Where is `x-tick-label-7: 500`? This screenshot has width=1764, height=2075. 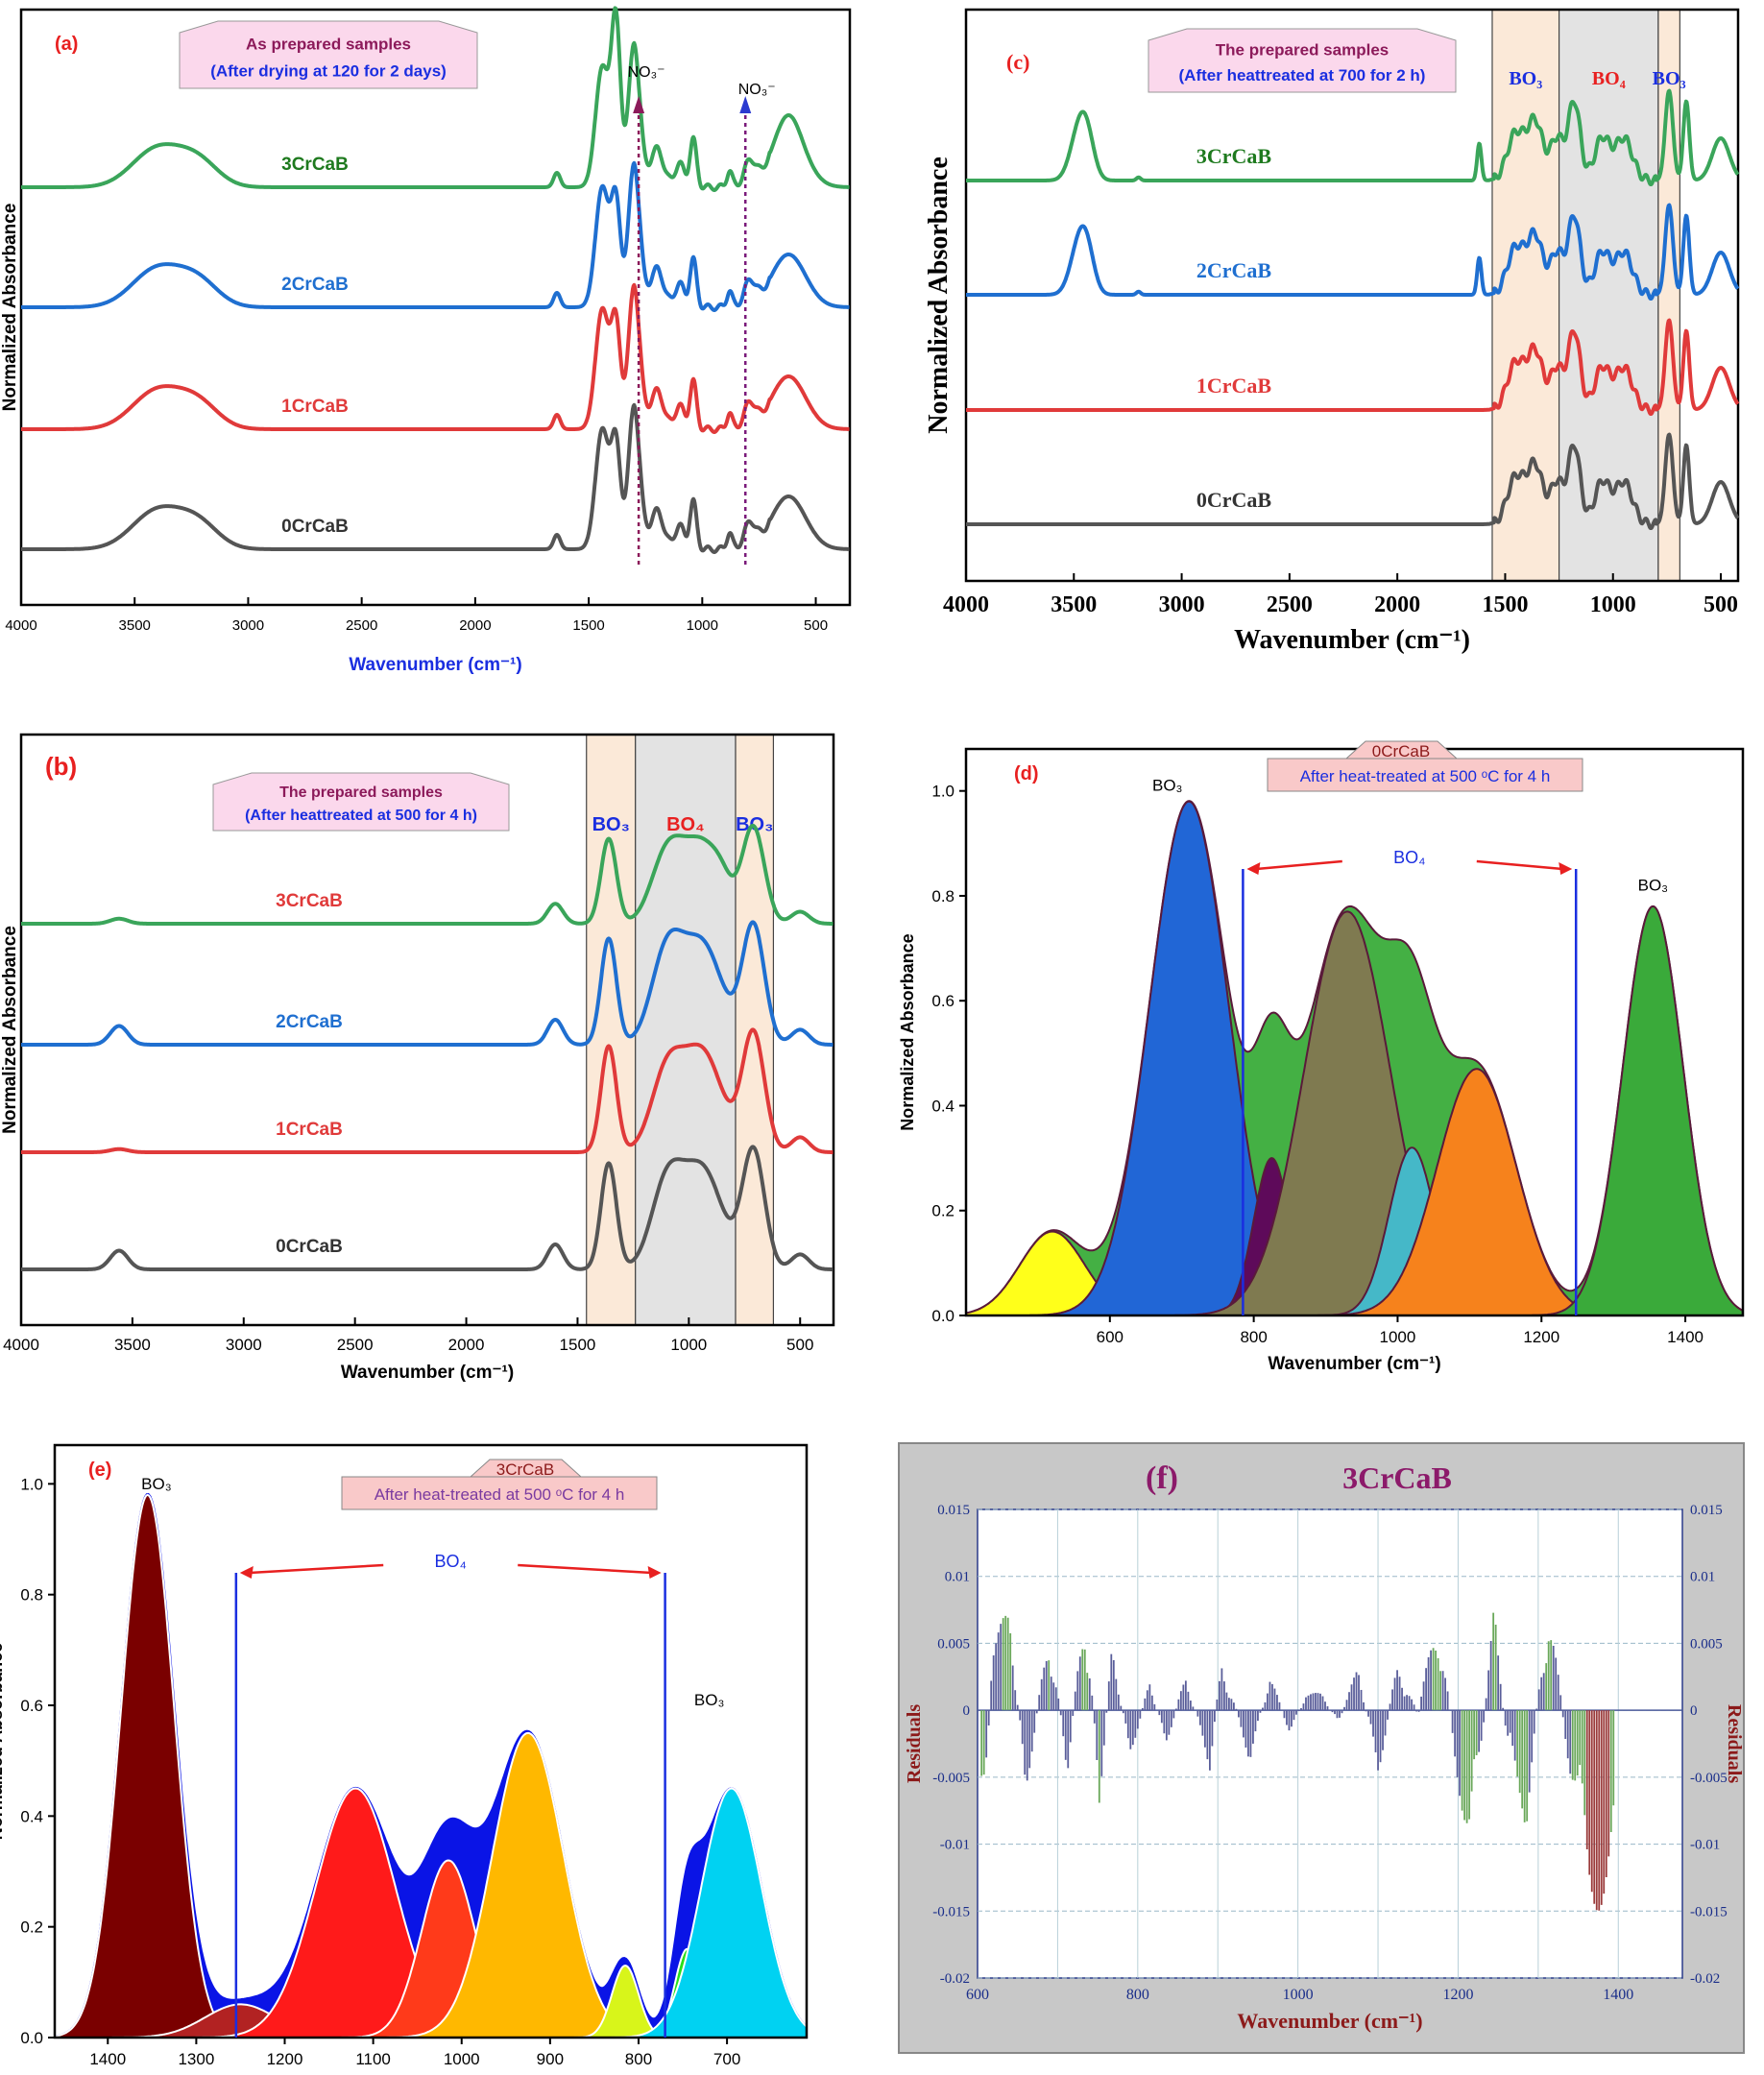 x-tick-label-7: 500 is located at coordinates (816, 625).